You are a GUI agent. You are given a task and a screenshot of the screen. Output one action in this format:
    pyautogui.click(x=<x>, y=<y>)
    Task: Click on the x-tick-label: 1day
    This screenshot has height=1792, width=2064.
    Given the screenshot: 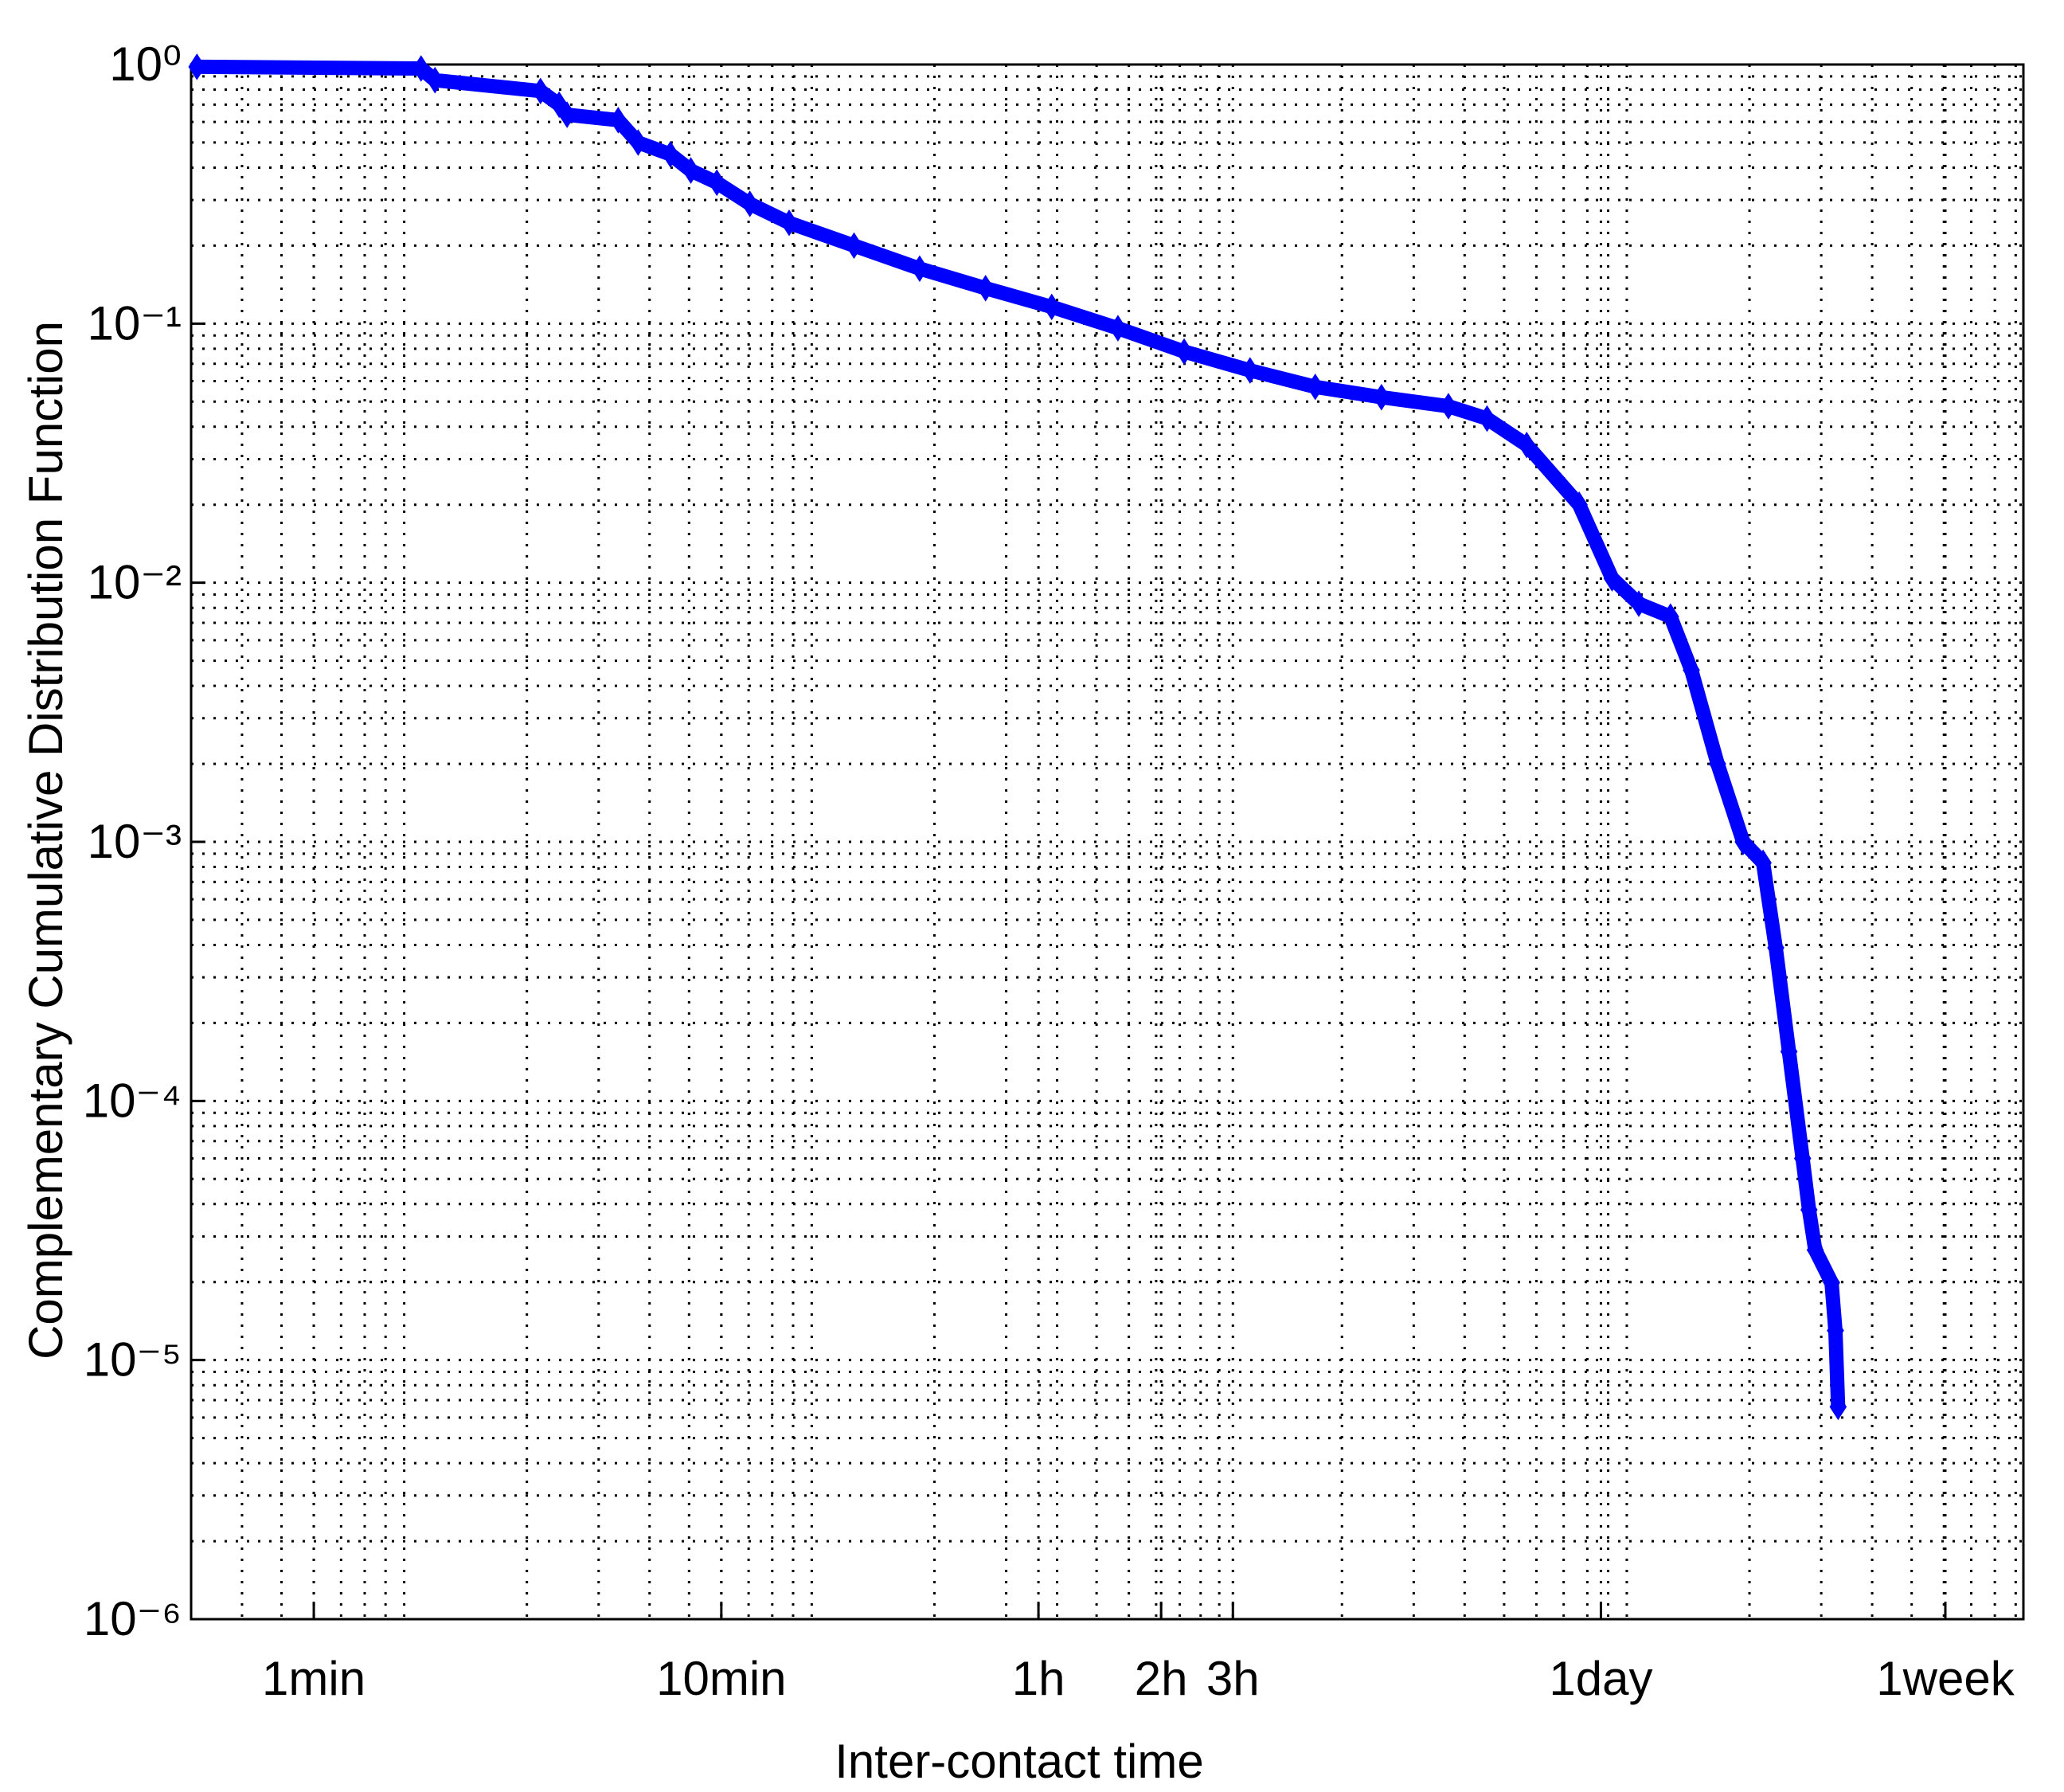 What is the action you would take?
    pyautogui.click(x=1600, y=1678)
    